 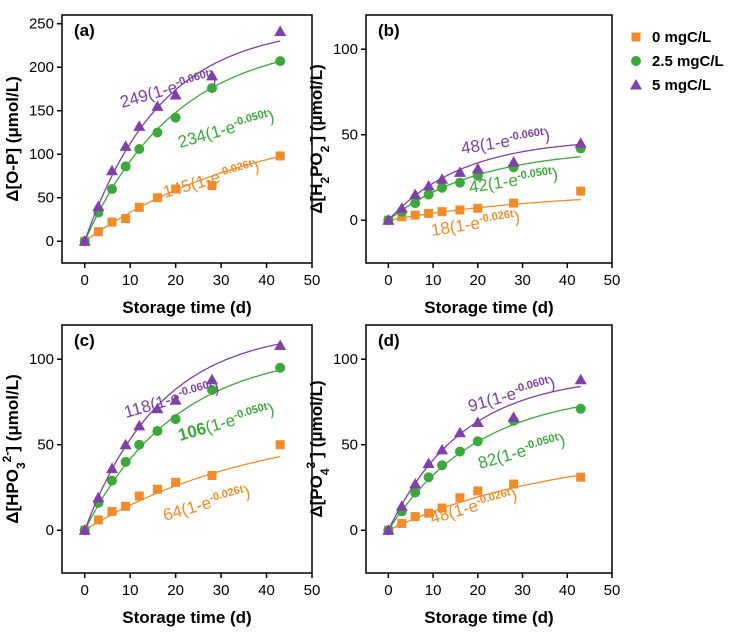 I want to click on legend-item: 2.5 mgC/L, so click(x=677, y=61).